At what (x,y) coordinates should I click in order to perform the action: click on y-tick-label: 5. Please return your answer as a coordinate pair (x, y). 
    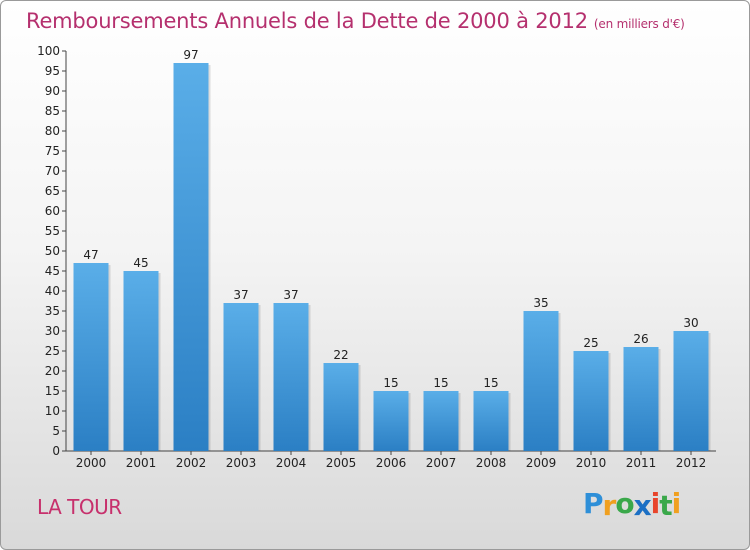
    Looking at the image, I should click on (56, 431).